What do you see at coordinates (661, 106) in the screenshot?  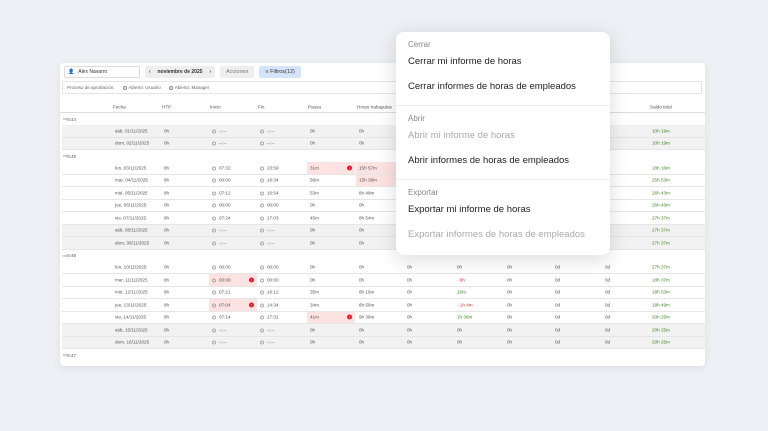 I see `column-header: Saldo total` at bounding box center [661, 106].